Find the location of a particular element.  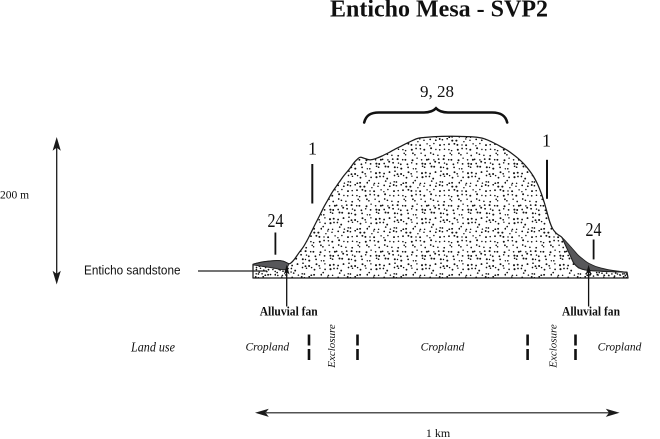

svg-text: 200 m is located at coordinates (14, 196).